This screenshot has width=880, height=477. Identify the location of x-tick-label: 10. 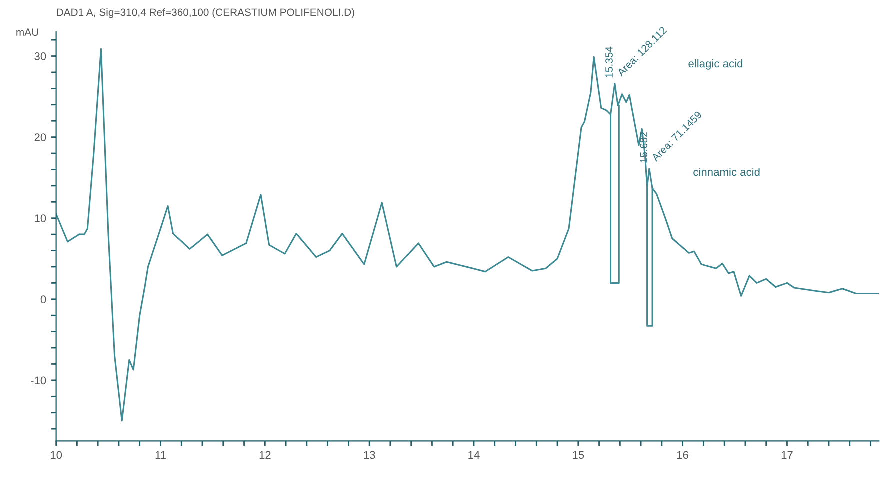
(56, 455).